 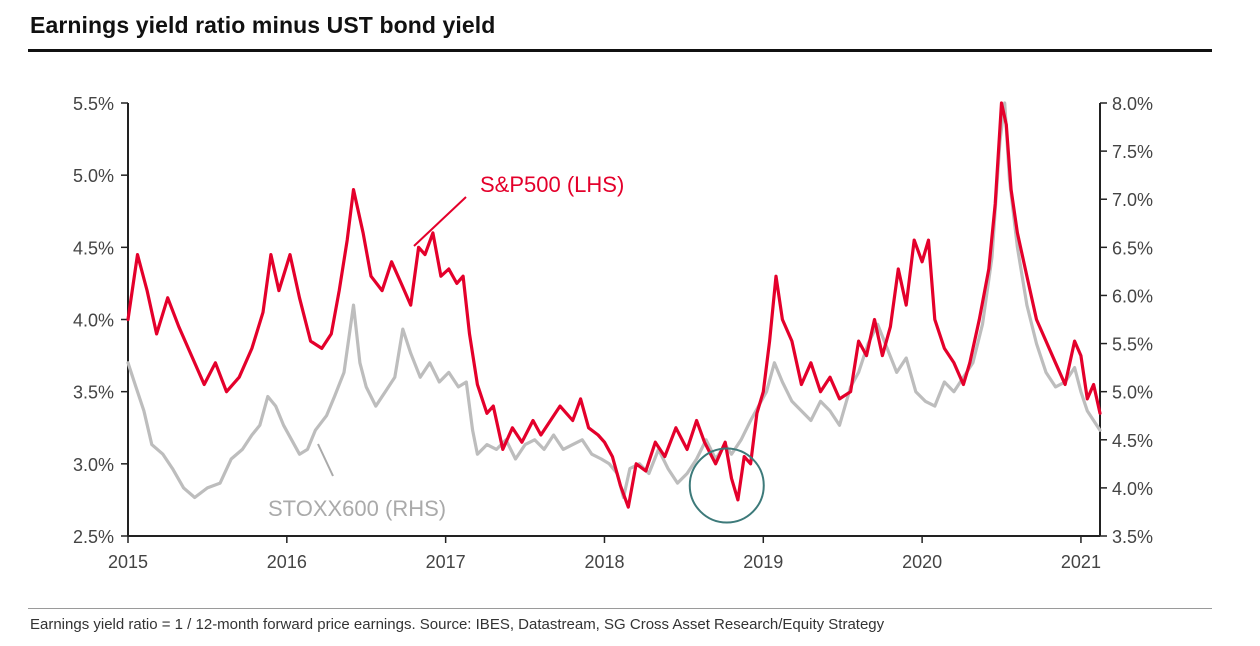 I want to click on left-tick-label: 5.0%, so click(x=93, y=176).